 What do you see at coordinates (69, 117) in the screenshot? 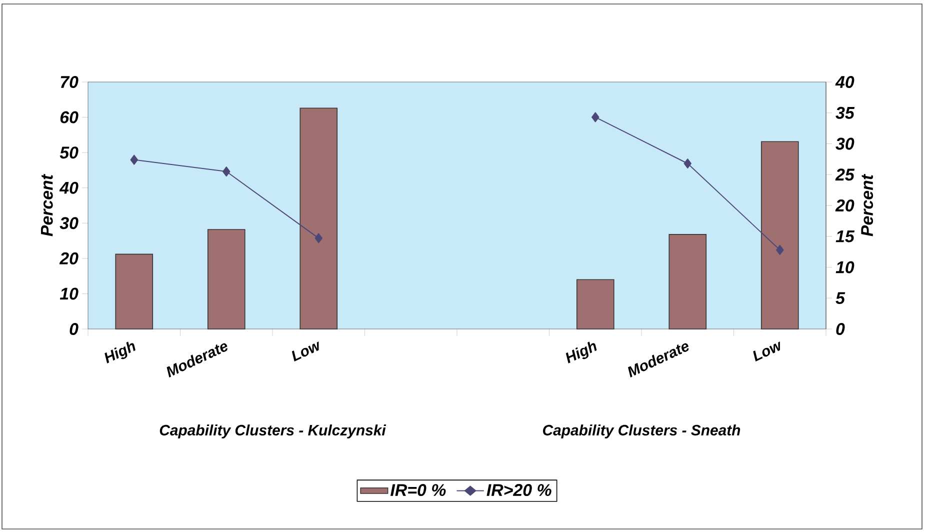
I see `y-tick-label: 60` at bounding box center [69, 117].